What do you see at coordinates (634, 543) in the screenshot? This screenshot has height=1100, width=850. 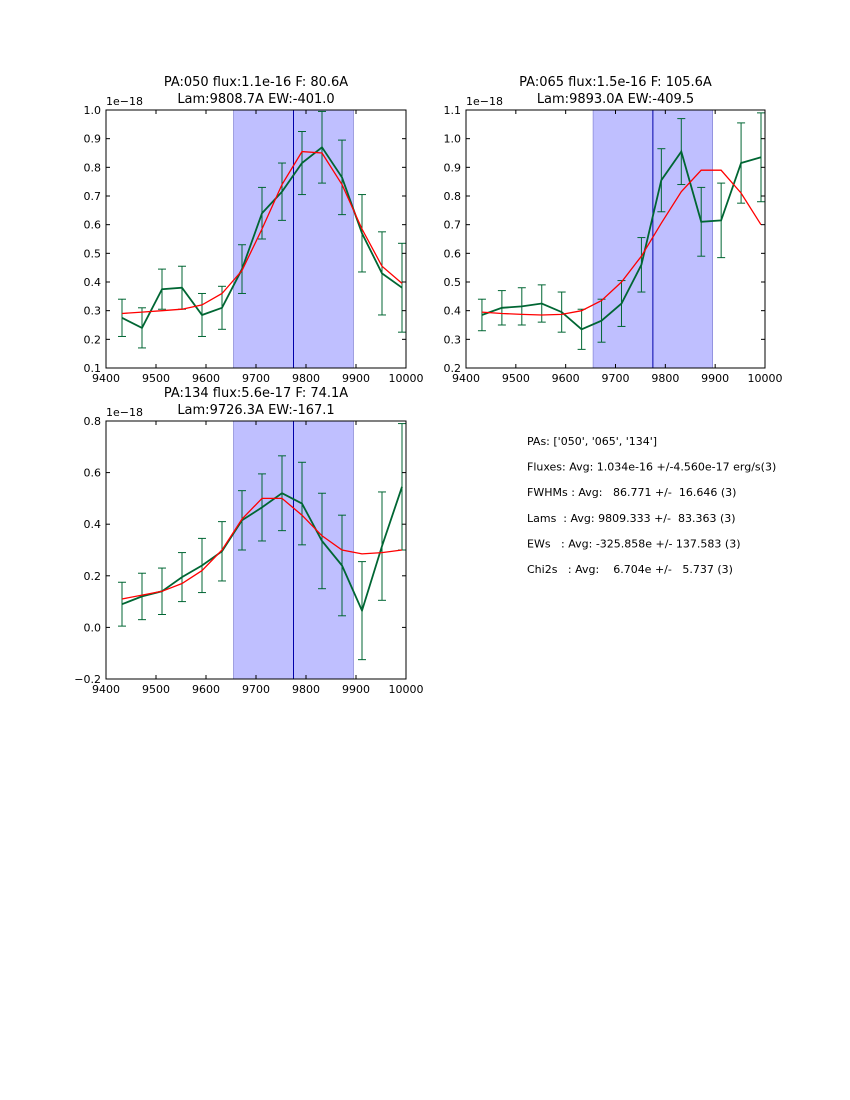 I see `summary-line: EWs : Avg: -325.858e +/- 137.583 (3)` at bounding box center [634, 543].